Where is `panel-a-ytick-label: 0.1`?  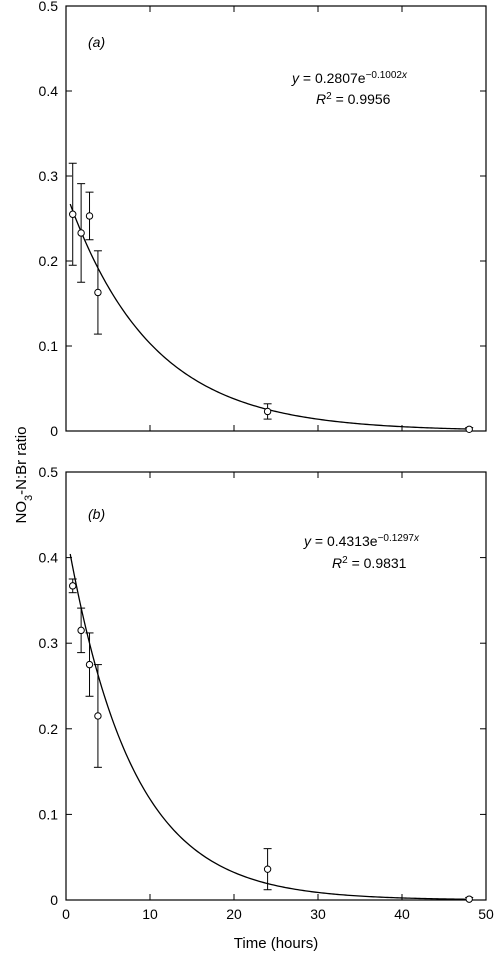
panel-a-ytick-label: 0.1 is located at coordinates (49, 346).